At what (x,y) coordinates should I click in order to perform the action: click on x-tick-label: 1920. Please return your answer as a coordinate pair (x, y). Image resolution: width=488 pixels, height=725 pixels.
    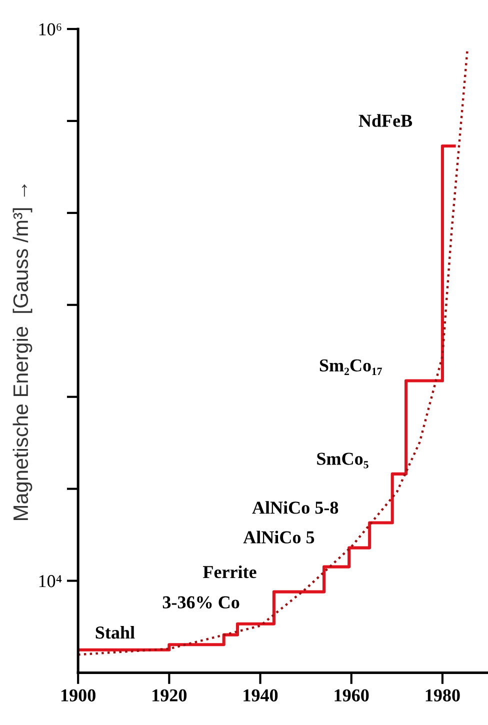
    Looking at the image, I should click on (169, 695).